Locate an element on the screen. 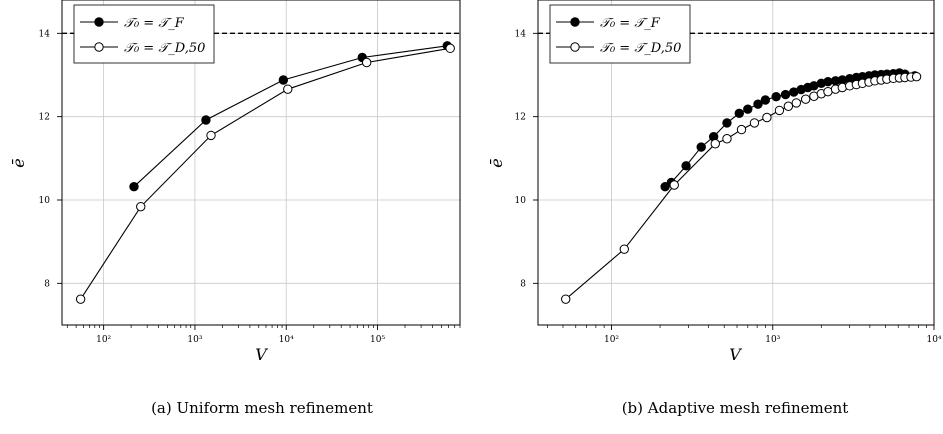 This screenshot has height=434, width=943. figure-caption: (a) Uniform mesh refinement is located at coordinates (262, 408).